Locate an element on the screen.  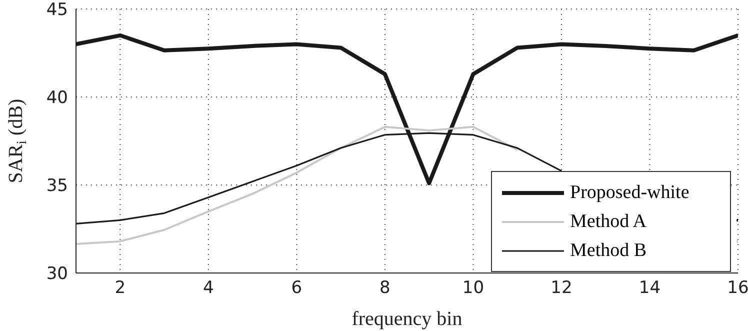
x-axis-title: frequency bin is located at coordinates (407, 319).